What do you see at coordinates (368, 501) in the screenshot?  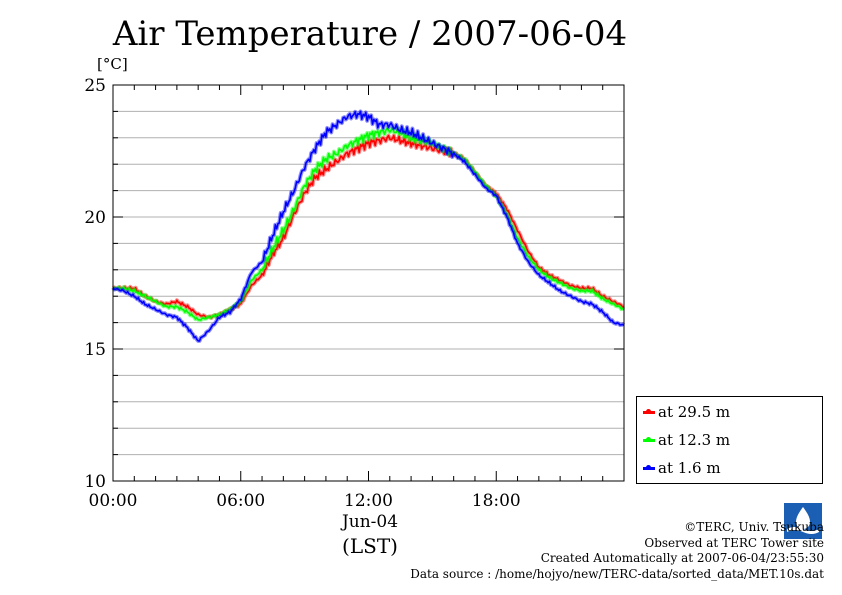 I see `x-tick-label: 12:00` at bounding box center [368, 501].